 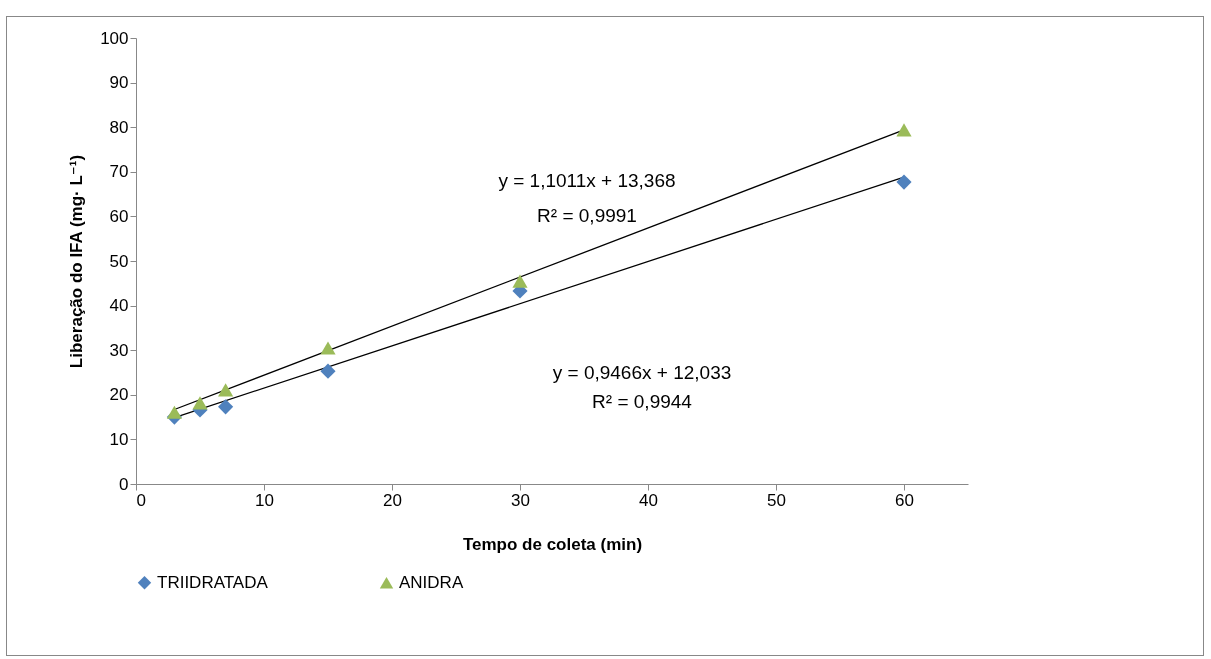 What do you see at coordinates (119, 216) in the screenshot?
I see `y-tick-label: 60` at bounding box center [119, 216].